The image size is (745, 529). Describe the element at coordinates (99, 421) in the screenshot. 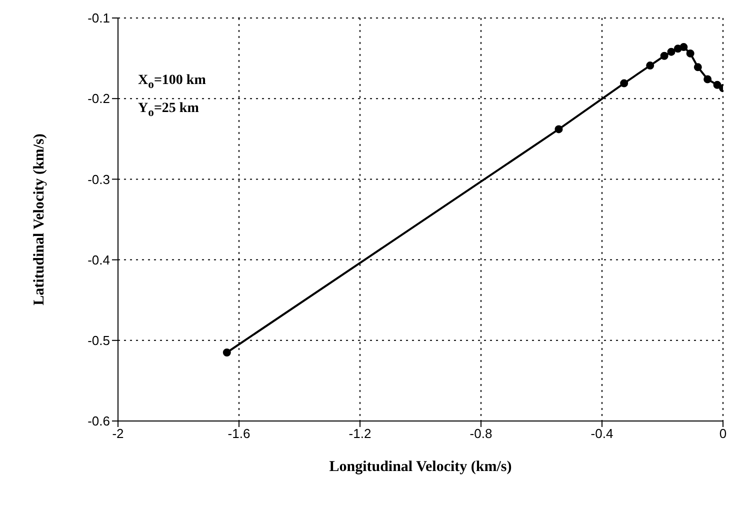

I see `y-tick-label: -0.6` at that location.